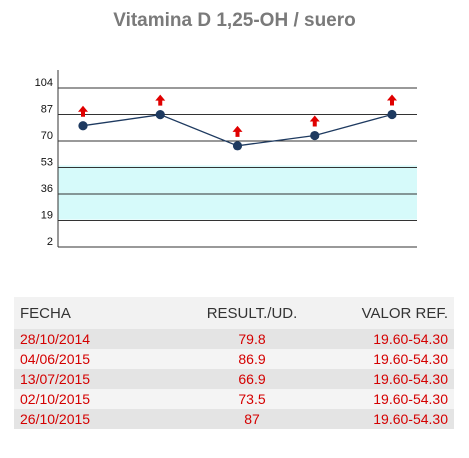 The image size is (469, 458). I want to click on y-tick-label: 70, so click(47, 136).